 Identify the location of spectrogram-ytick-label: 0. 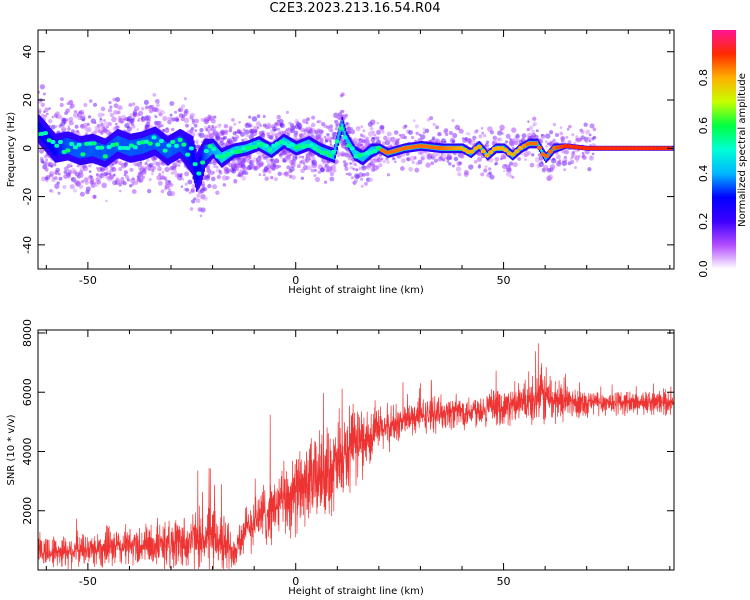
(27, 148).